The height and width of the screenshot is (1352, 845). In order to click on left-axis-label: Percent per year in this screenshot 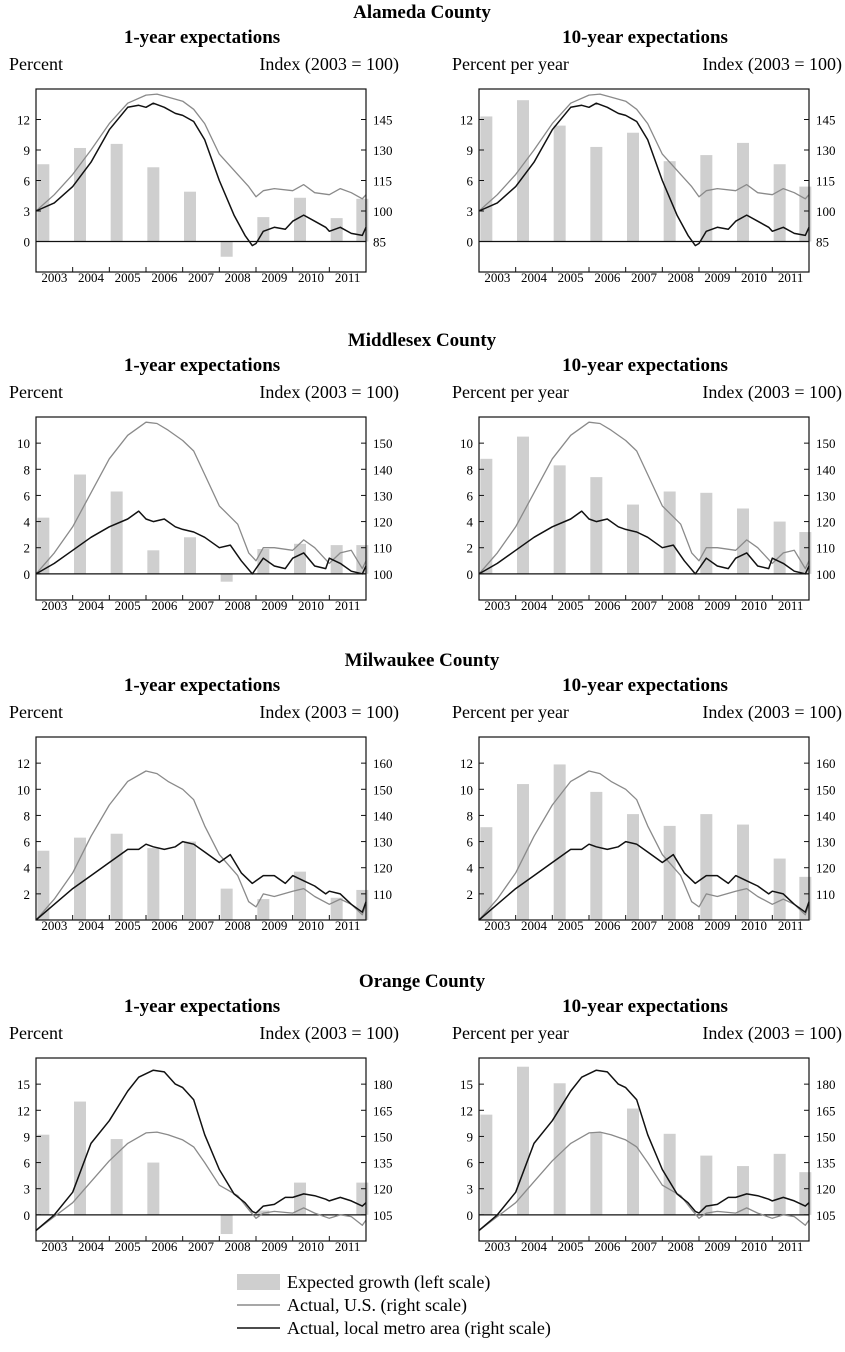, I will do `click(510, 392)`.